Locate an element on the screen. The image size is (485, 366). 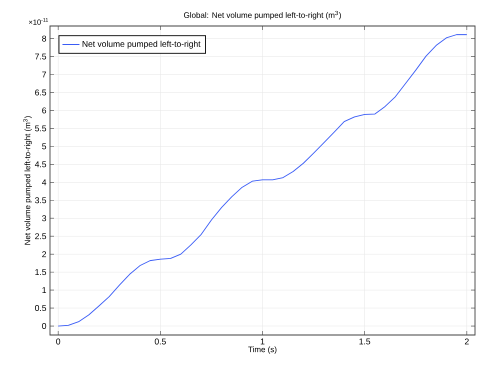
y-tick-label: 6.5 is located at coordinates (40, 92).